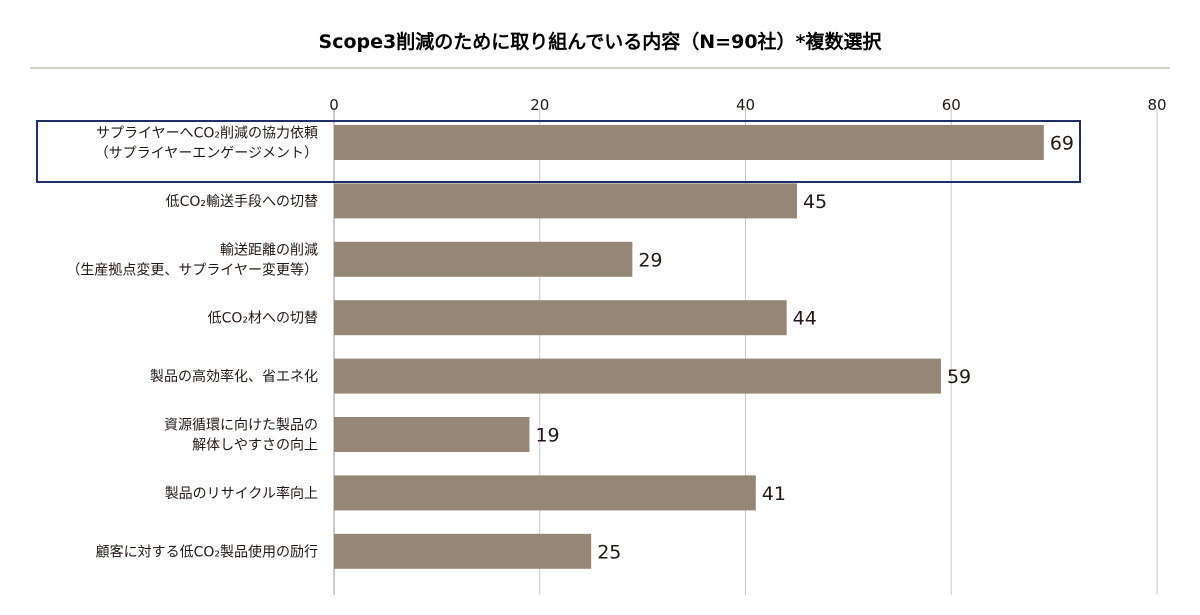  What do you see at coordinates (959, 377) in the screenshot?
I see `value-label: 59` at bounding box center [959, 377].